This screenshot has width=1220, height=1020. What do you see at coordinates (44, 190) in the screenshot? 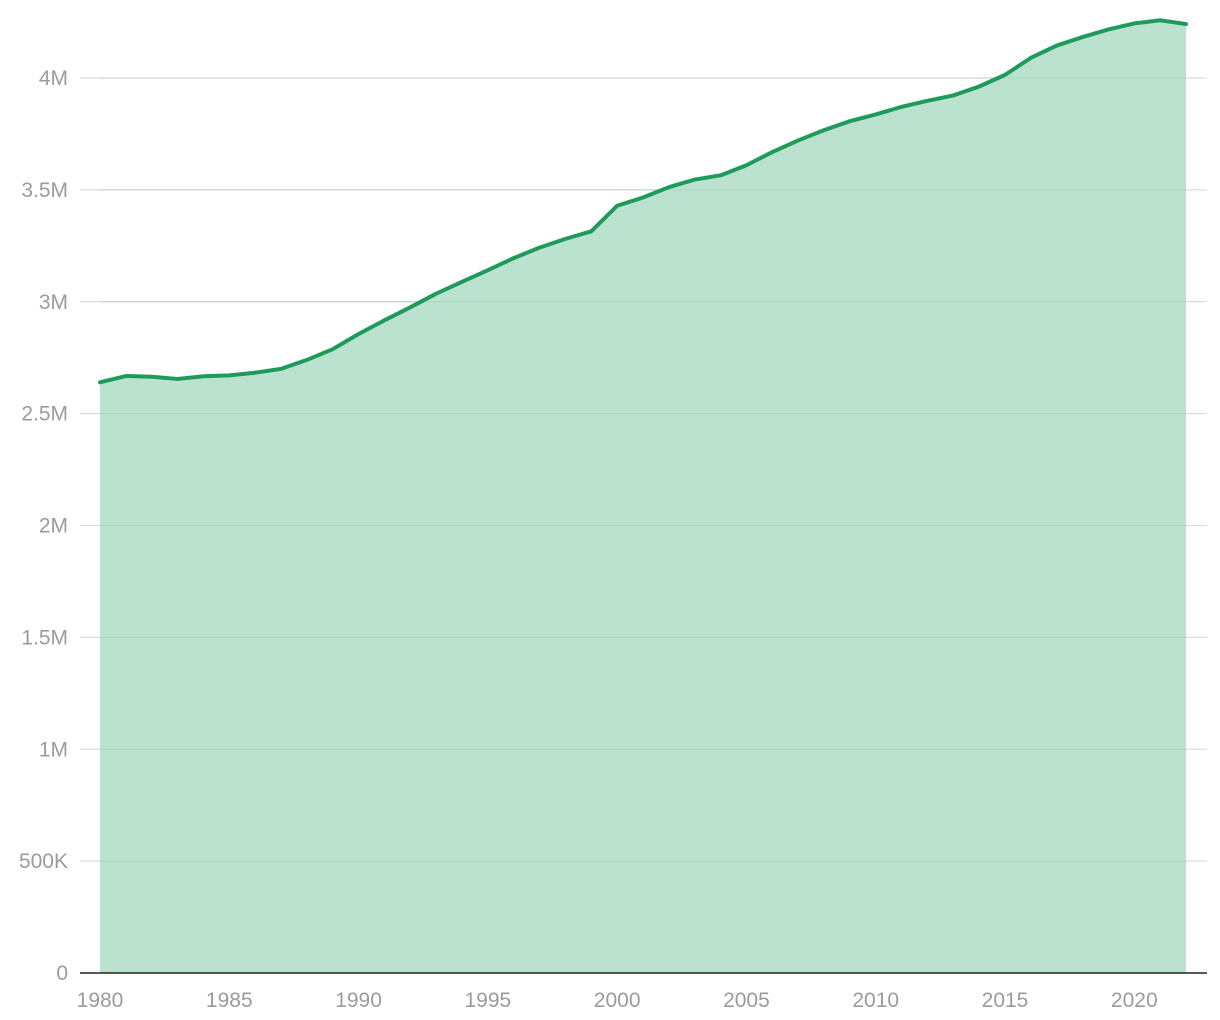
I see `y-tick-label: 3.5M` at bounding box center [44, 190].